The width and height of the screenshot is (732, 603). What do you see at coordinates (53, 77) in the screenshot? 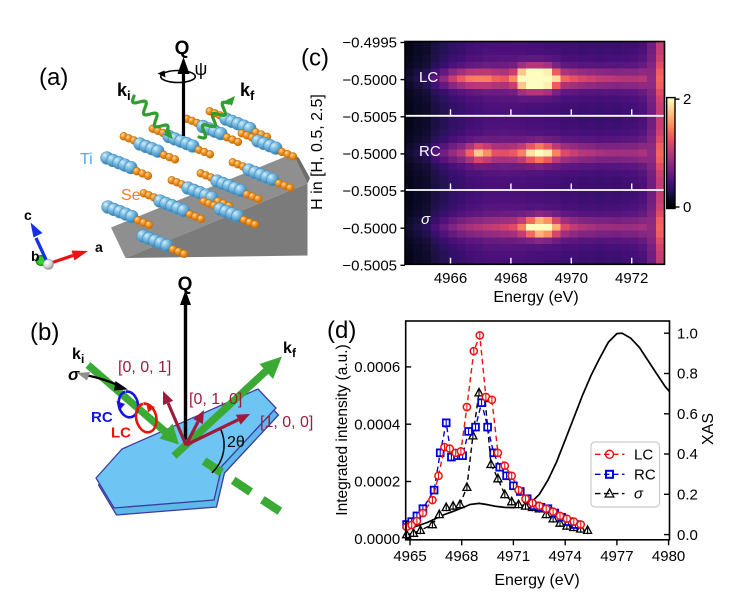
I see `svg-text: (a)` at bounding box center [53, 77].